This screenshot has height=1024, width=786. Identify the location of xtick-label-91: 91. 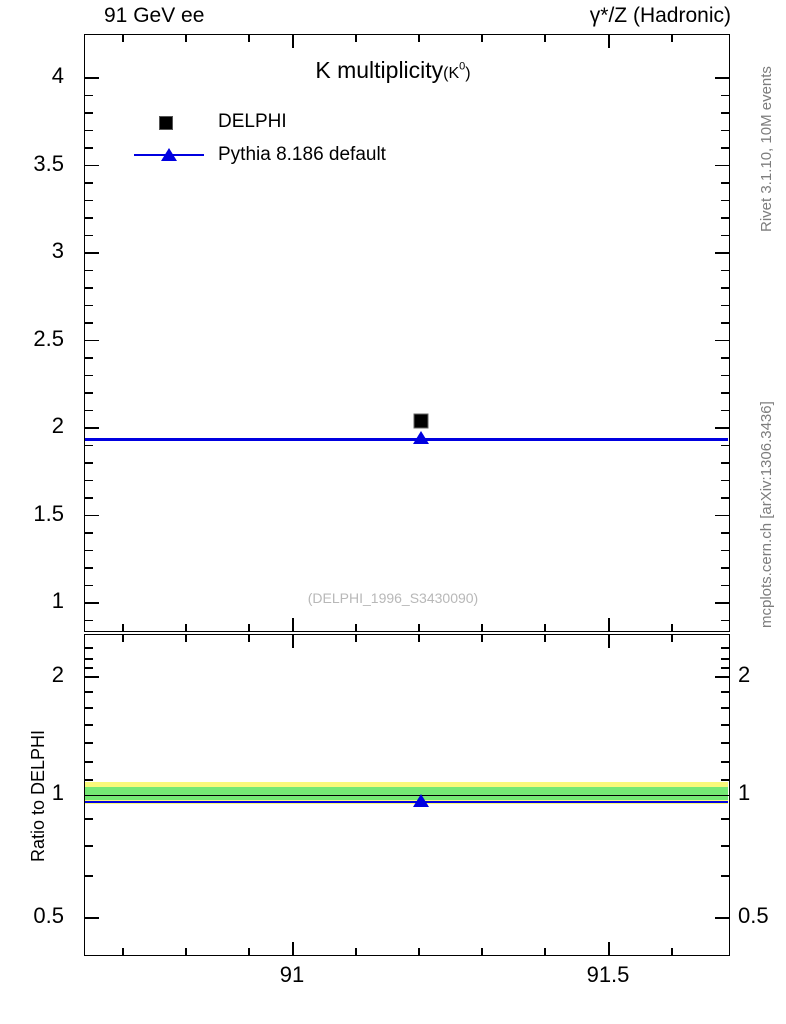
(292, 974).